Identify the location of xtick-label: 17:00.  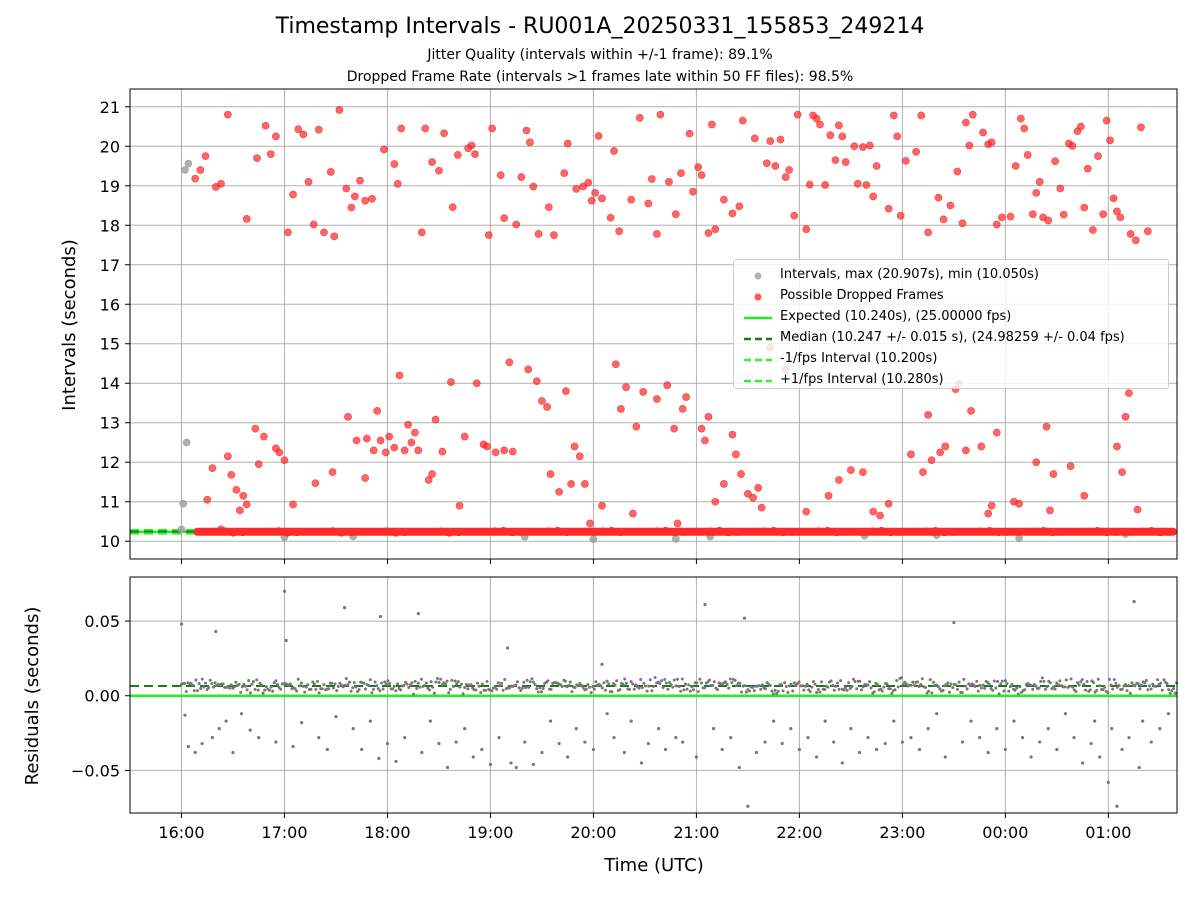
(284, 832).